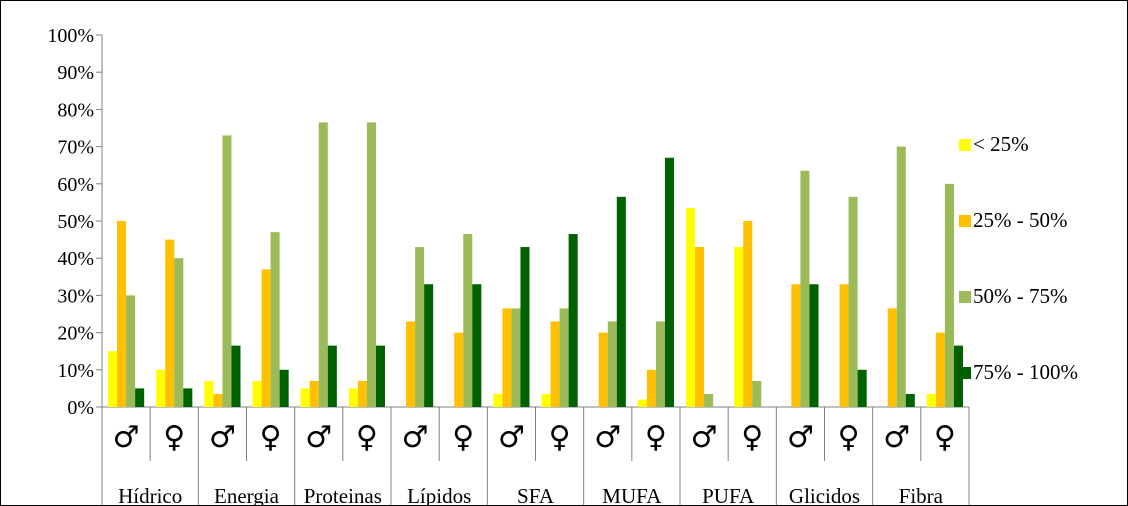 Image resolution: width=1128 pixels, height=506 pixels. Describe the element at coordinates (75, 73) in the screenshot. I see `y-tick-label: 90%` at that location.